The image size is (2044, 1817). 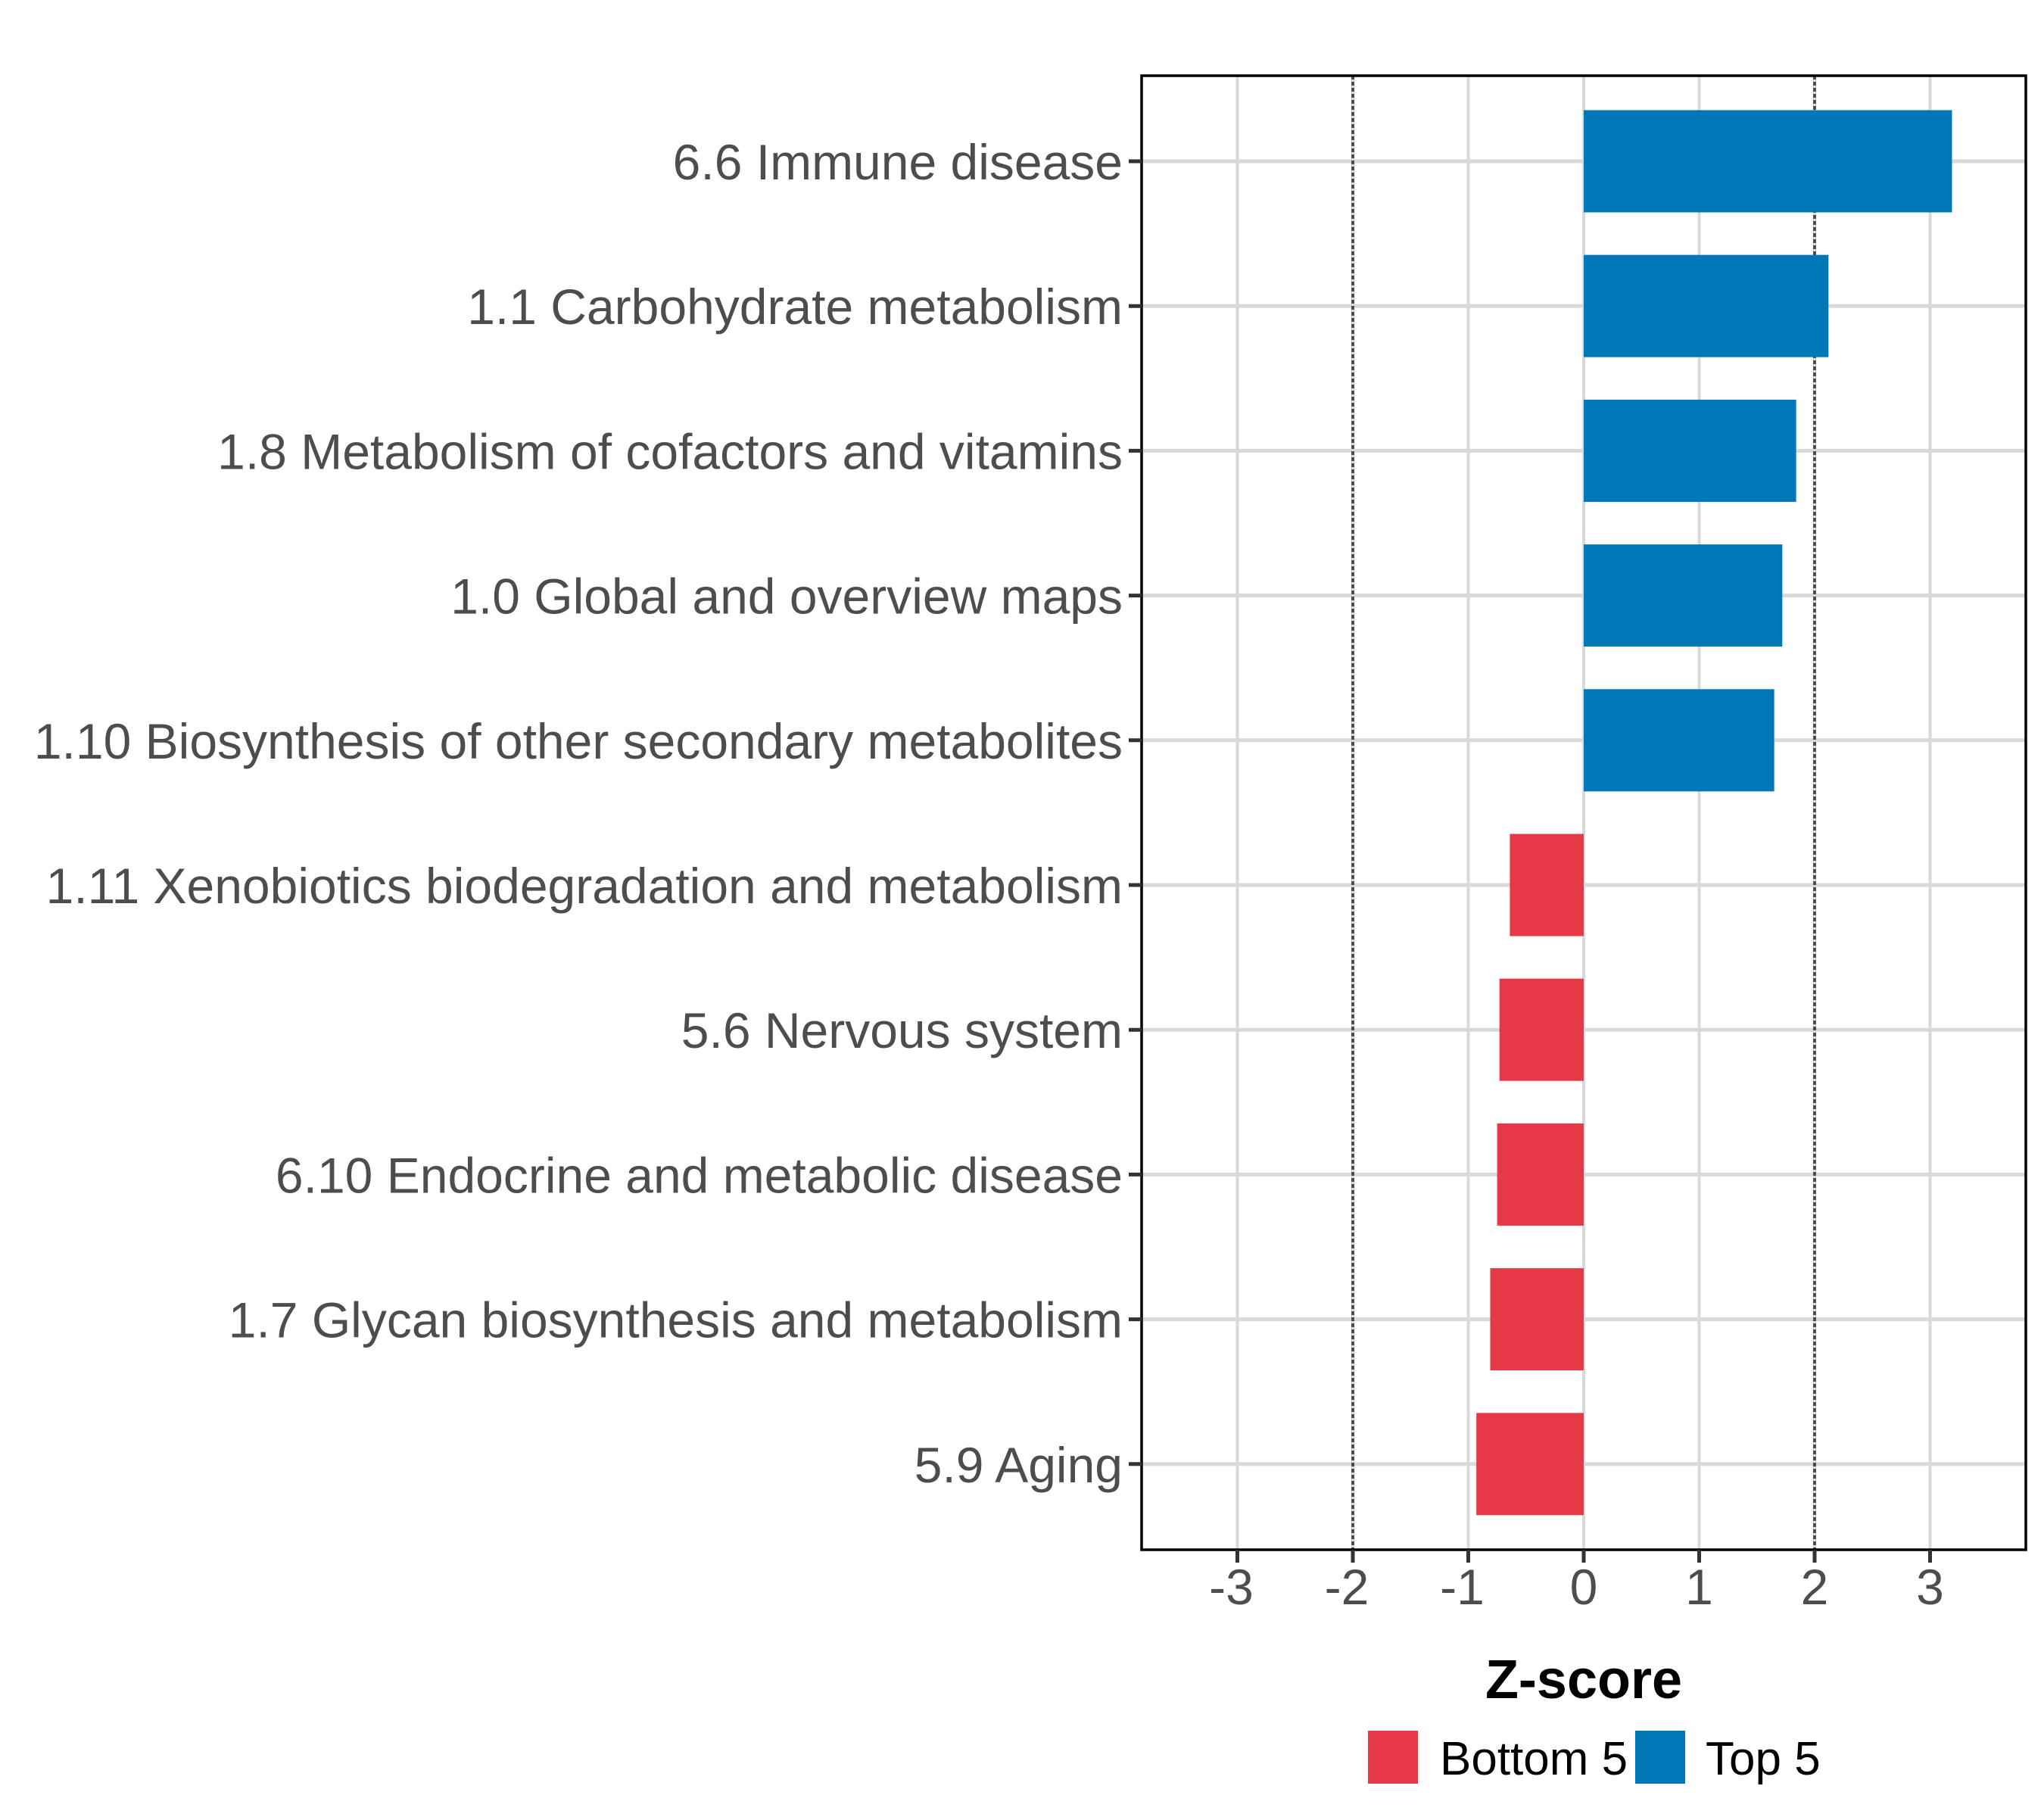 What do you see at coordinates (1930, 1587) in the screenshot?
I see `x-tick-label: 3` at bounding box center [1930, 1587].